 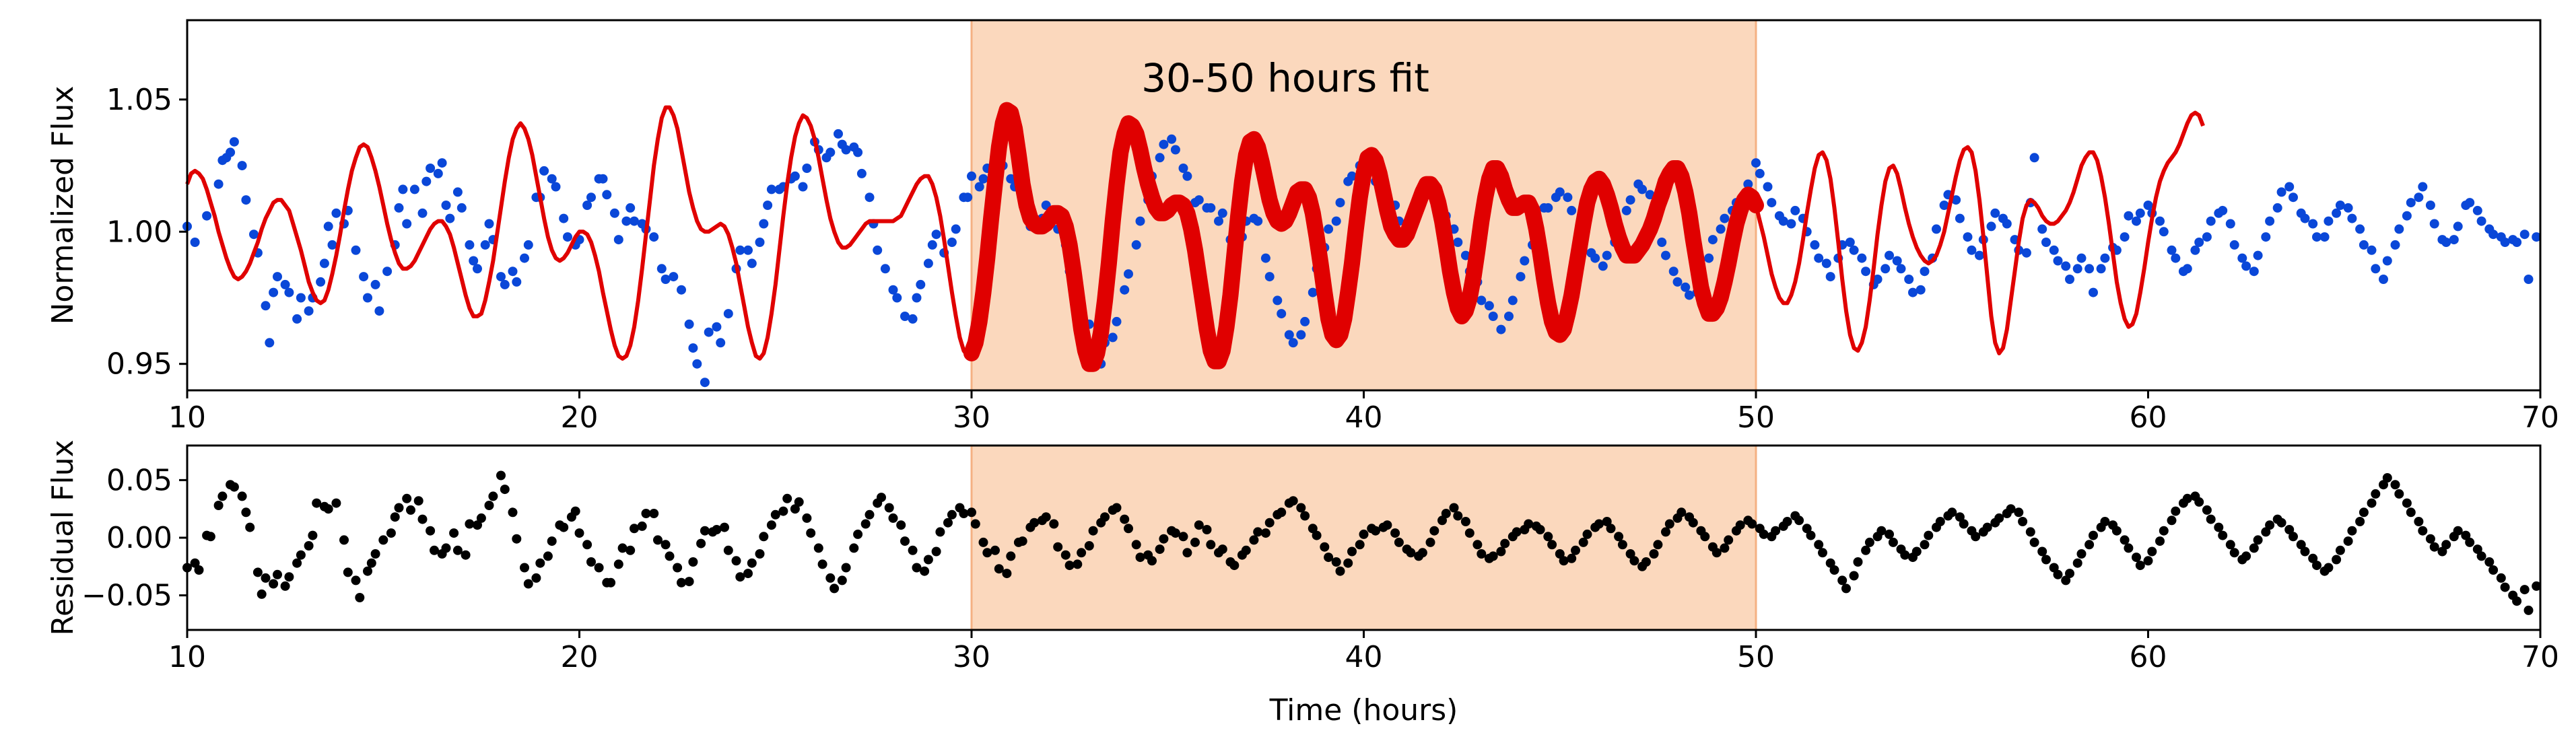 What do you see at coordinates (139, 232) in the screenshot?
I see `y-tick-label: 1.00` at bounding box center [139, 232].